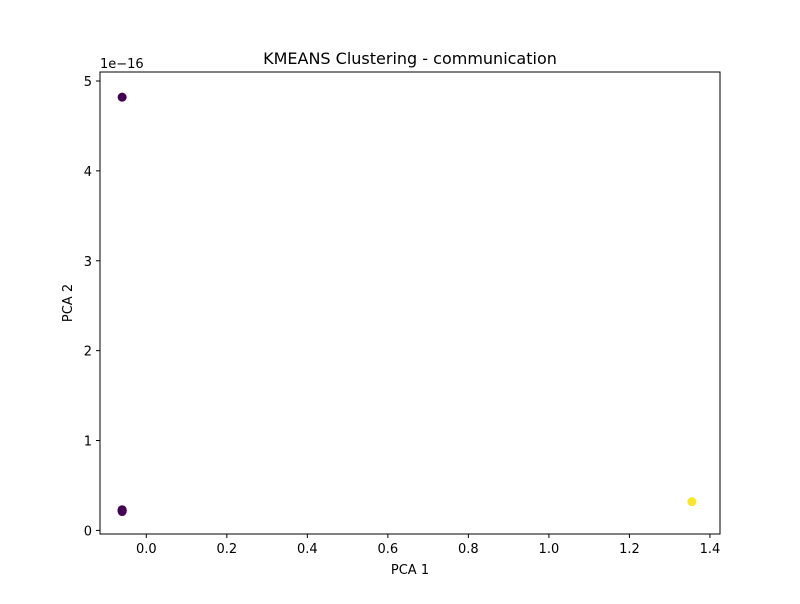  I want to click on y-tick-label: 1, so click(88, 442).